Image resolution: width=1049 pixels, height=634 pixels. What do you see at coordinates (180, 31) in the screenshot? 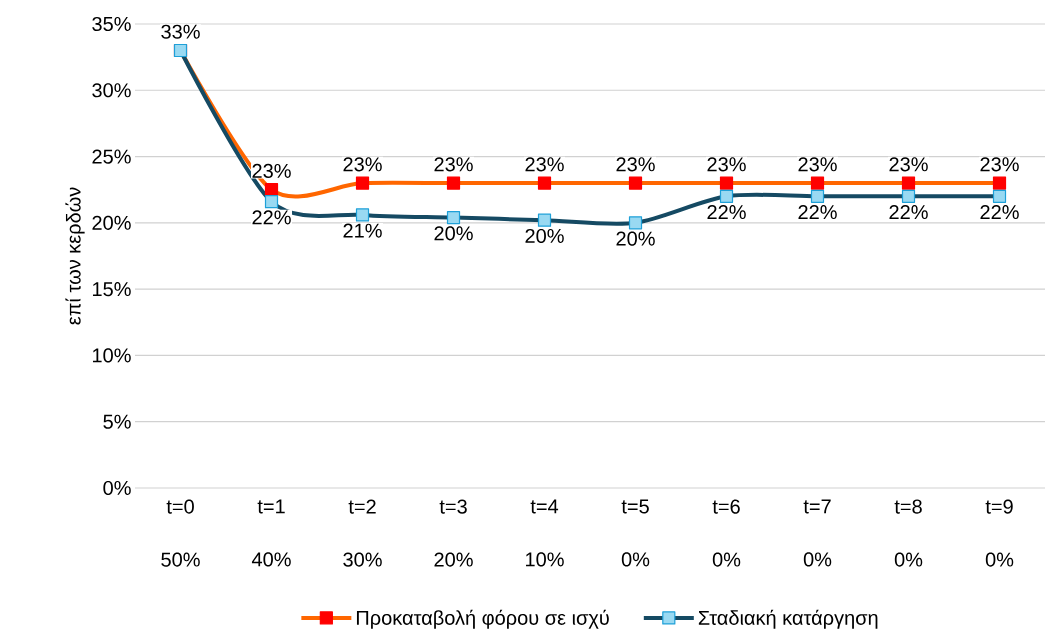
I see `data-label: 33%` at bounding box center [180, 31].